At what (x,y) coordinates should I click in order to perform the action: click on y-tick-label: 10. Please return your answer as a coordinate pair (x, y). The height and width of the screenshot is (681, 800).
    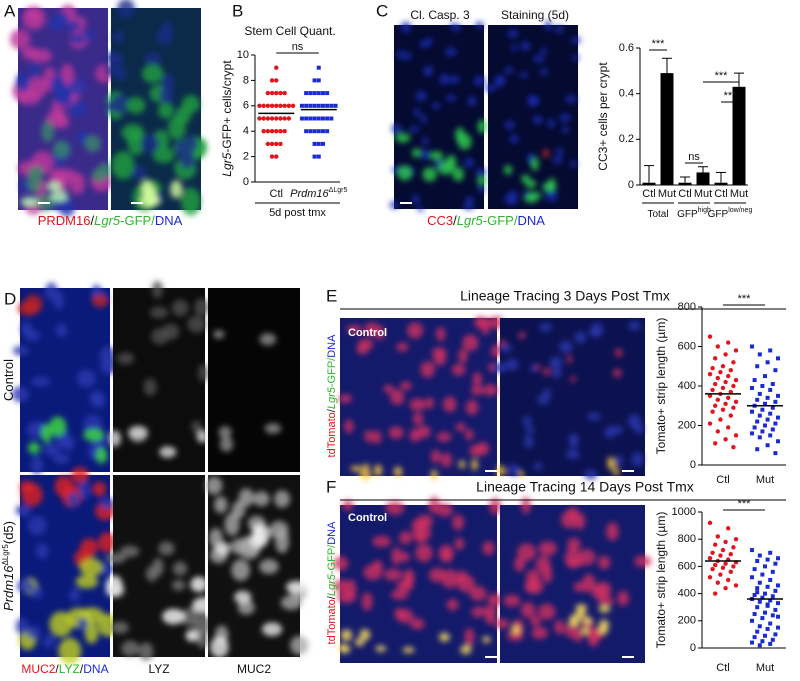
    Looking at the image, I should click on (243, 55).